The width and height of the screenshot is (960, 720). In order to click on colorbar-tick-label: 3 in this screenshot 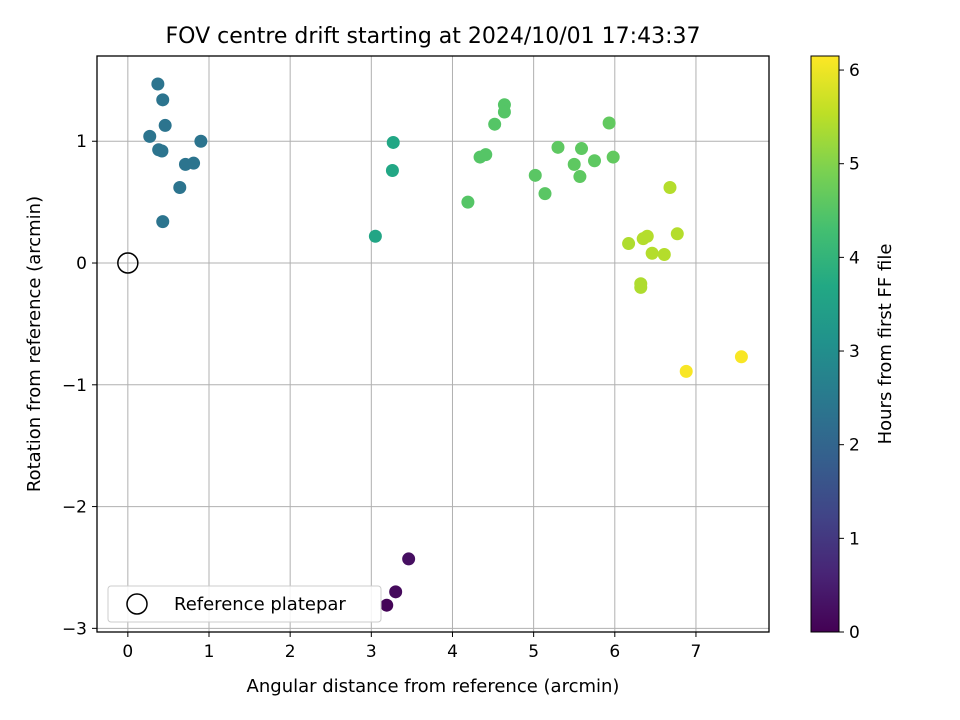, I will do `click(854, 352)`.